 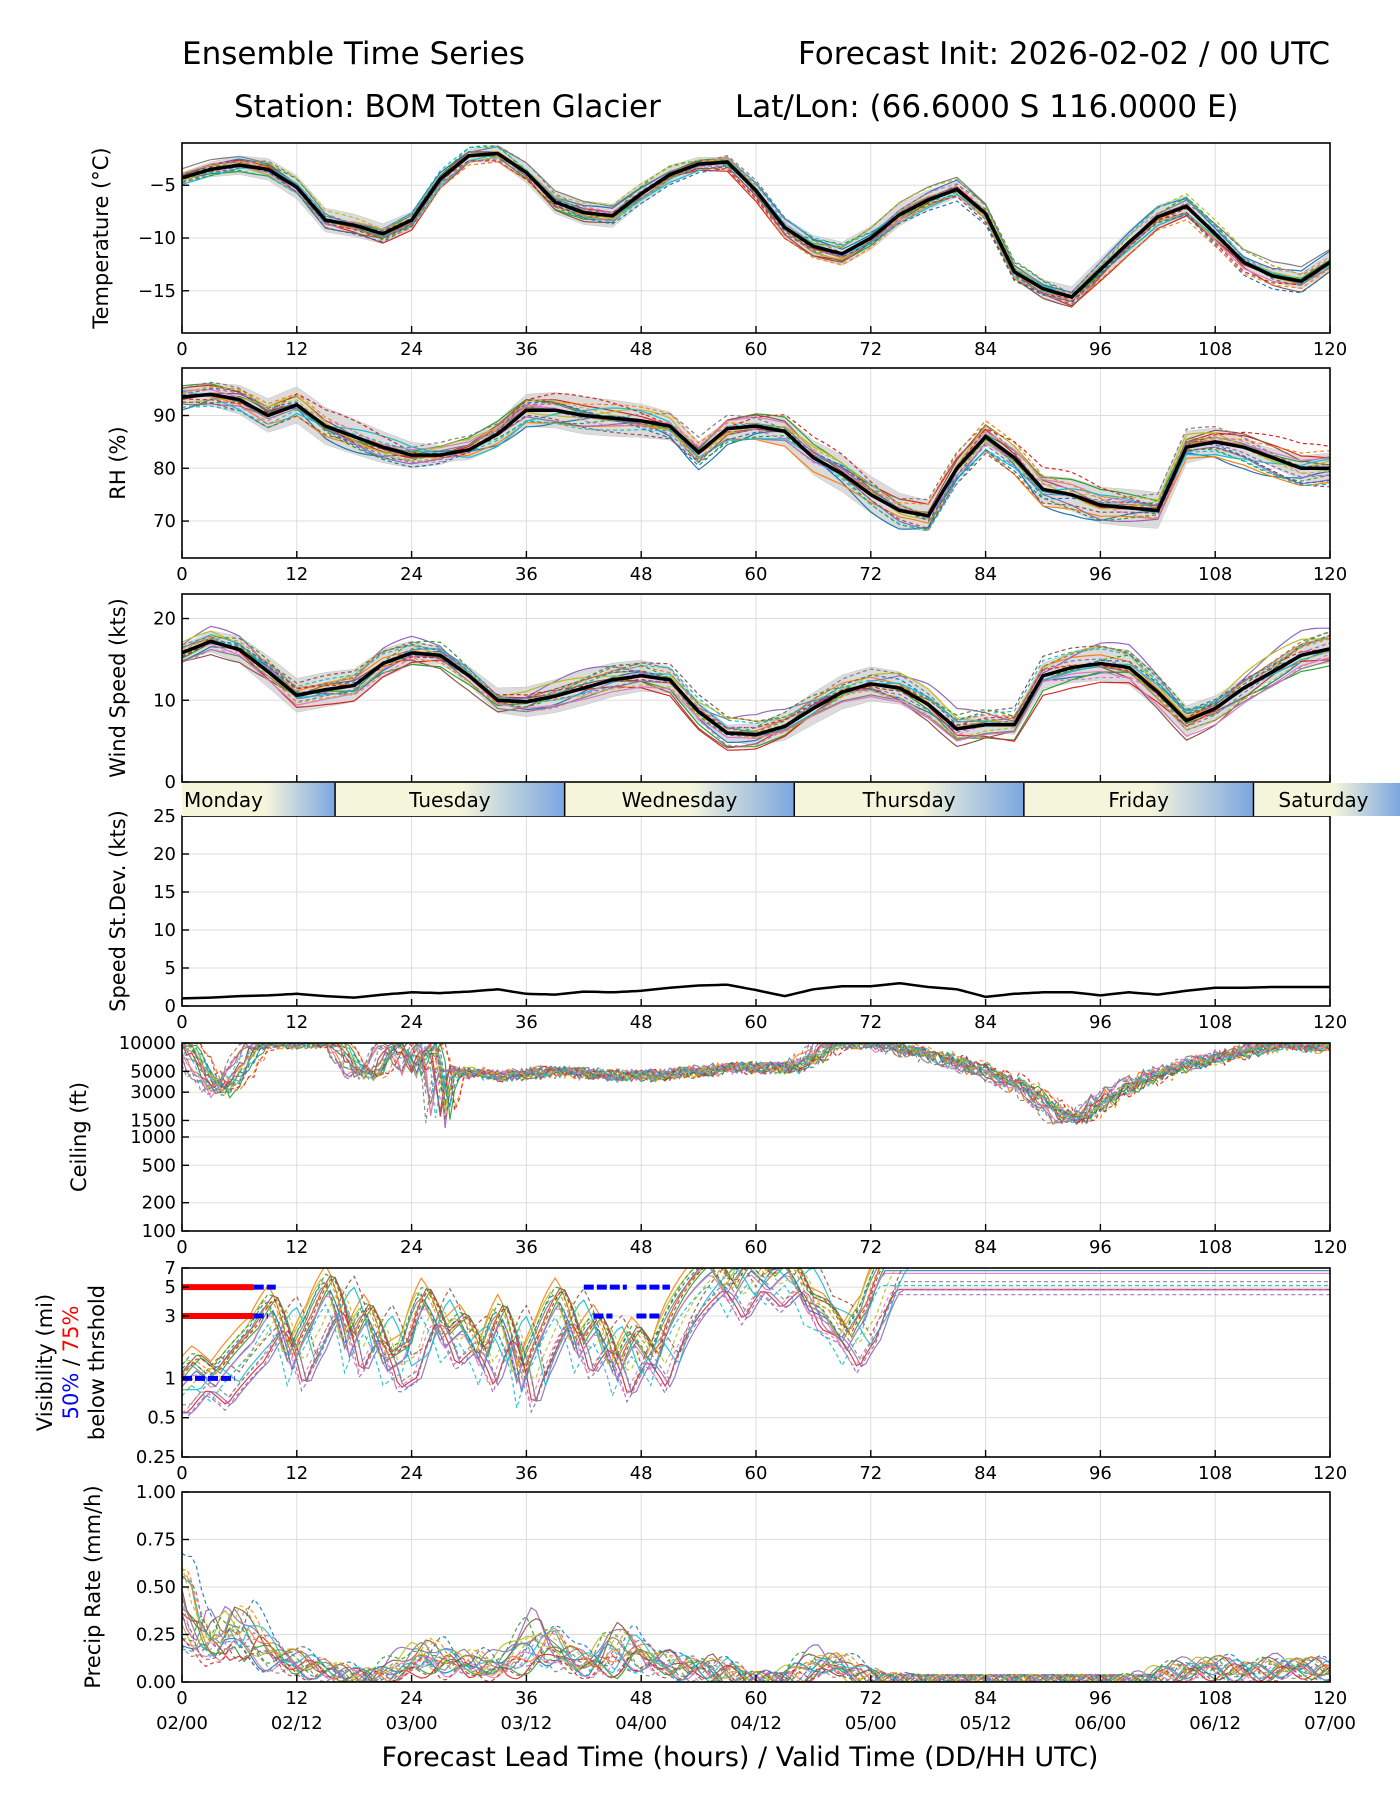 What do you see at coordinates (157, 238) in the screenshot?
I see `y-tick-label: −10` at bounding box center [157, 238].